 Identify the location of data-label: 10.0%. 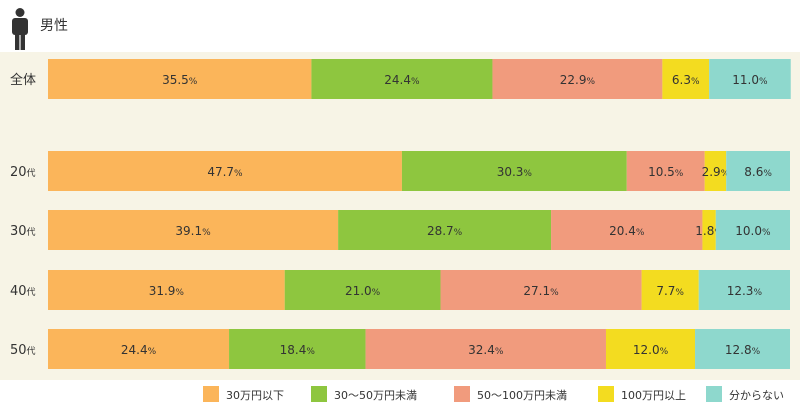
(753, 231).